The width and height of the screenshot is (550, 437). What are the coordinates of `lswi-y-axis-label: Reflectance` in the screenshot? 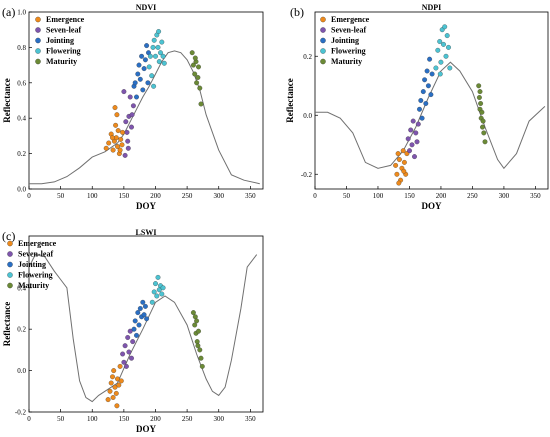 It's located at (7, 324).